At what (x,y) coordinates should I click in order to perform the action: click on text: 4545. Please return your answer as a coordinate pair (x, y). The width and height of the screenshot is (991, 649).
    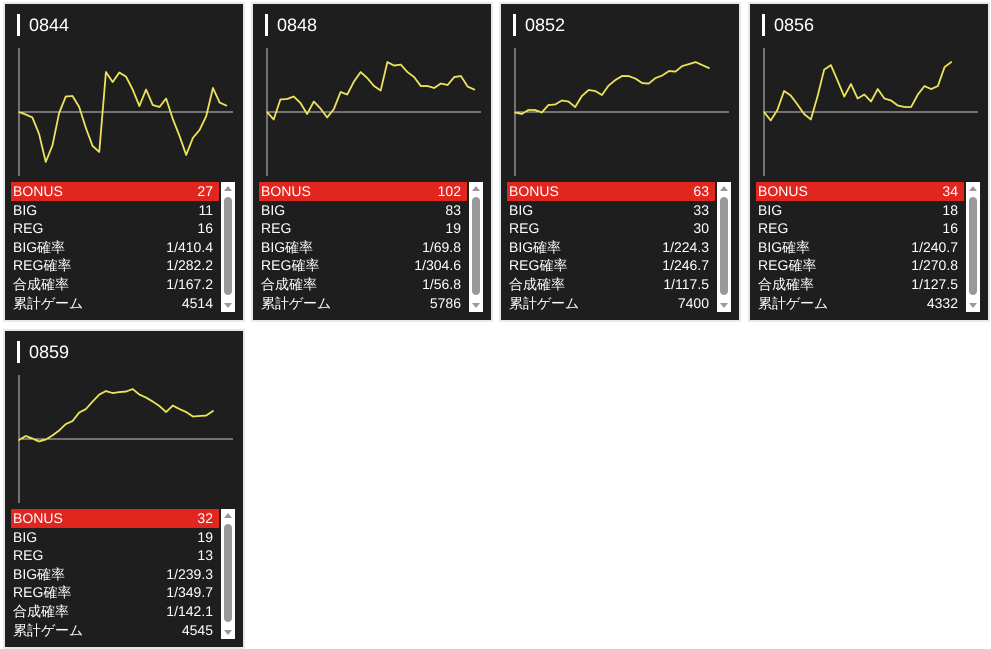
    Looking at the image, I should click on (197, 630).